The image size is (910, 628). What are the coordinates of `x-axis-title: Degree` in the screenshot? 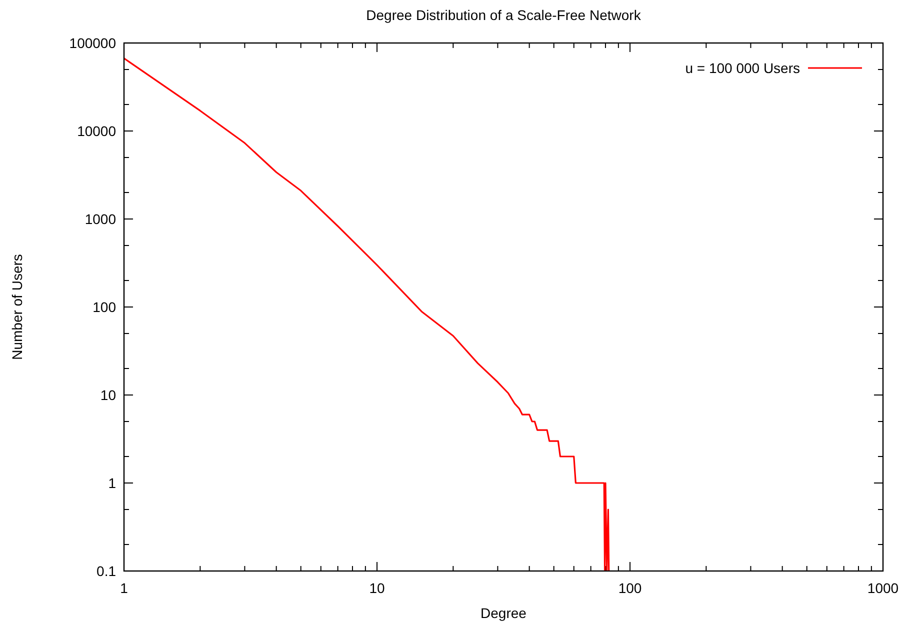 It's located at (503, 613).